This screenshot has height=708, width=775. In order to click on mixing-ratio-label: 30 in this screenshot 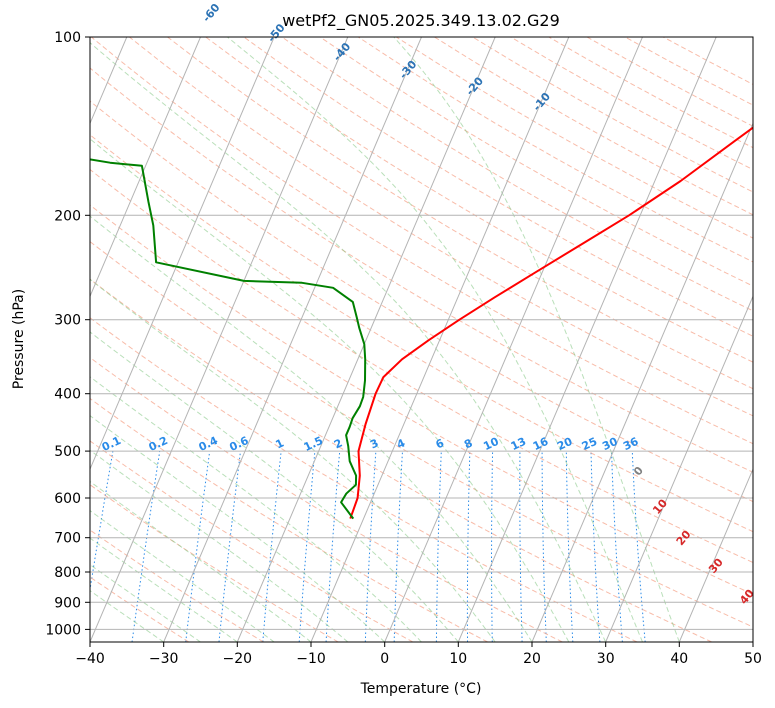, I will do `click(610, 444)`.